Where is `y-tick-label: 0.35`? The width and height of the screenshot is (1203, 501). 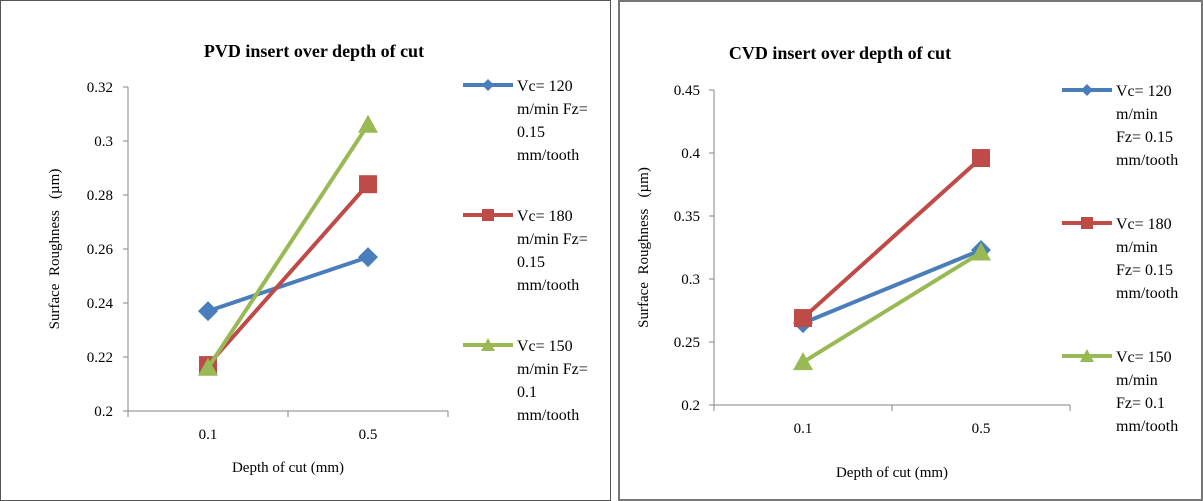 y-tick-label: 0.35 is located at coordinates (687, 217).